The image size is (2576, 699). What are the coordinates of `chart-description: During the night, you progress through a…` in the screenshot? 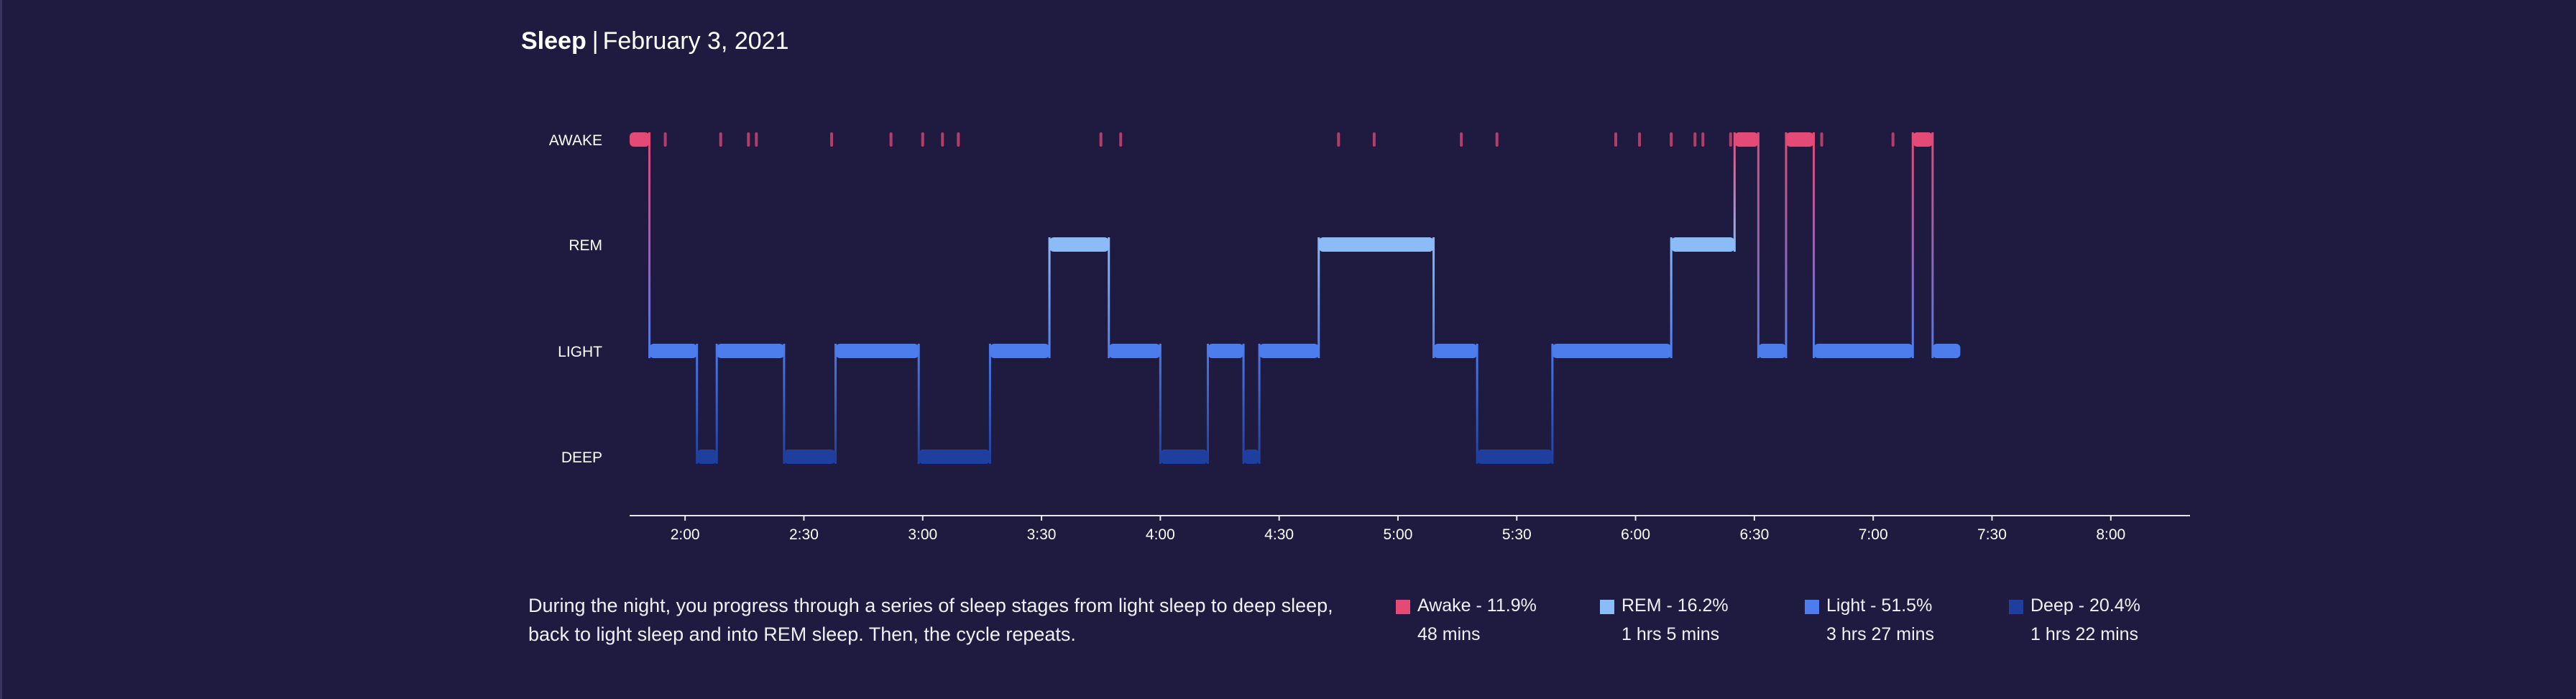 It's located at (930, 620).